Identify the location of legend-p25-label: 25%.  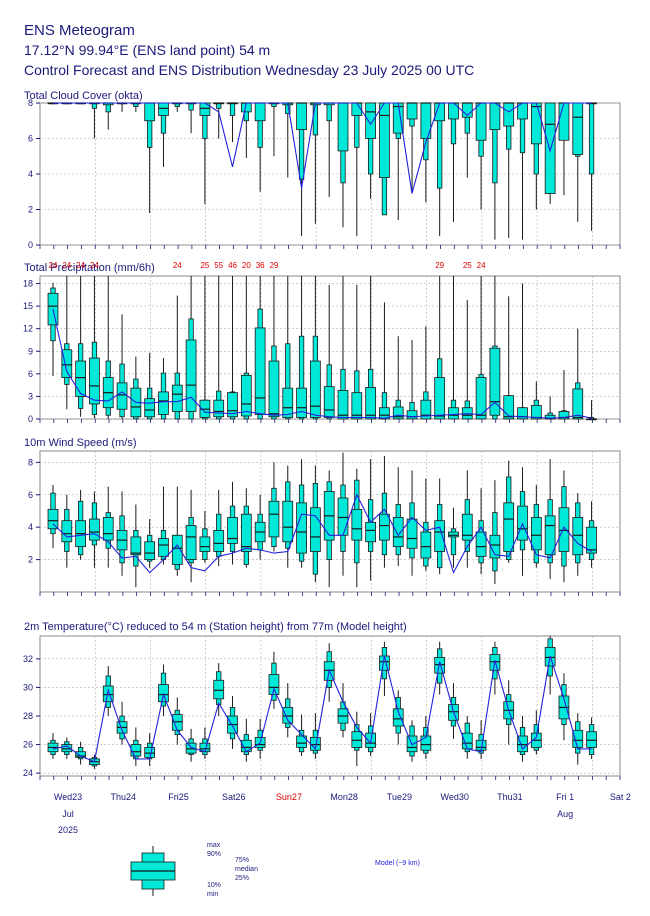
(242, 878).